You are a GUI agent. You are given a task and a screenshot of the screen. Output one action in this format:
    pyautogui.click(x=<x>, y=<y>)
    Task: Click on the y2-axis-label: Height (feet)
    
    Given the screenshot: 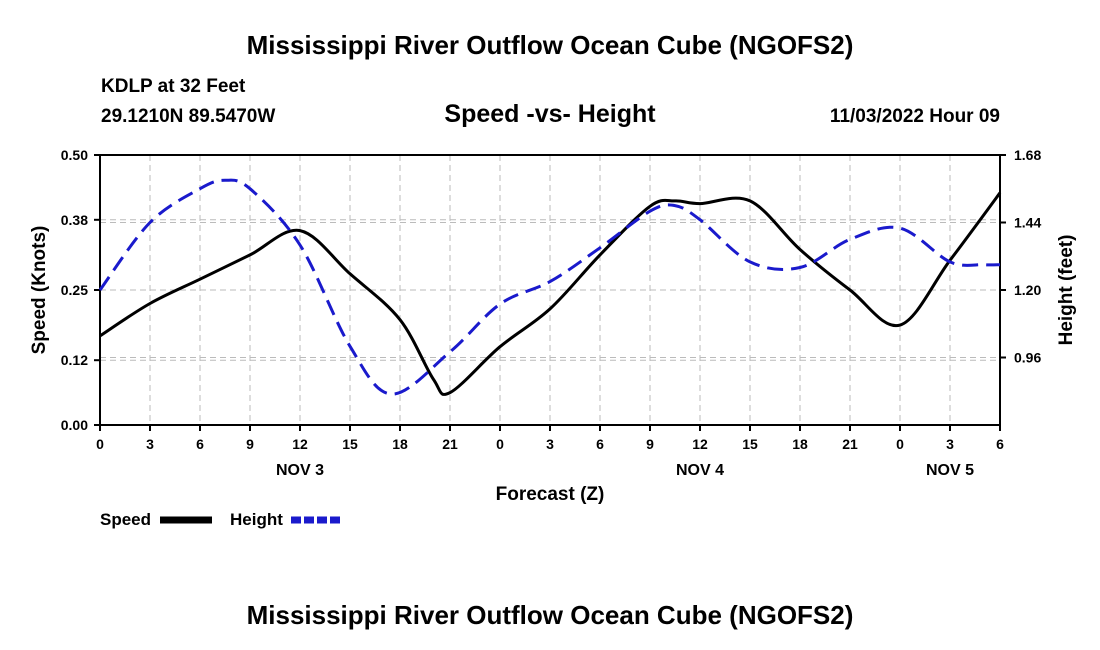 What is the action you would take?
    pyautogui.click(x=1066, y=290)
    